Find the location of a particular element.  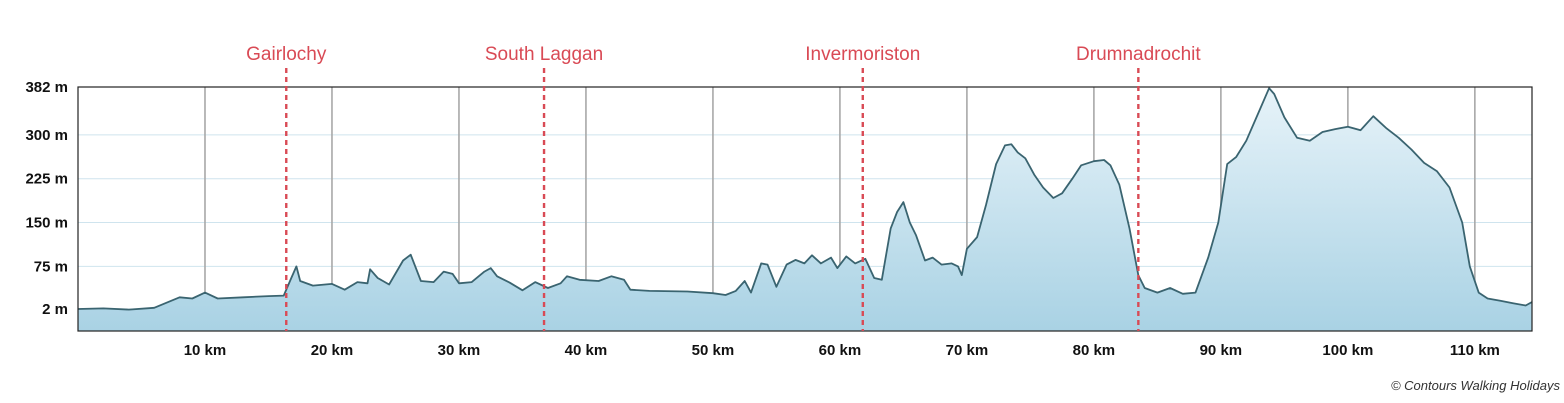

marker-label: Drumnadrochit is located at coordinates (1138, 54).